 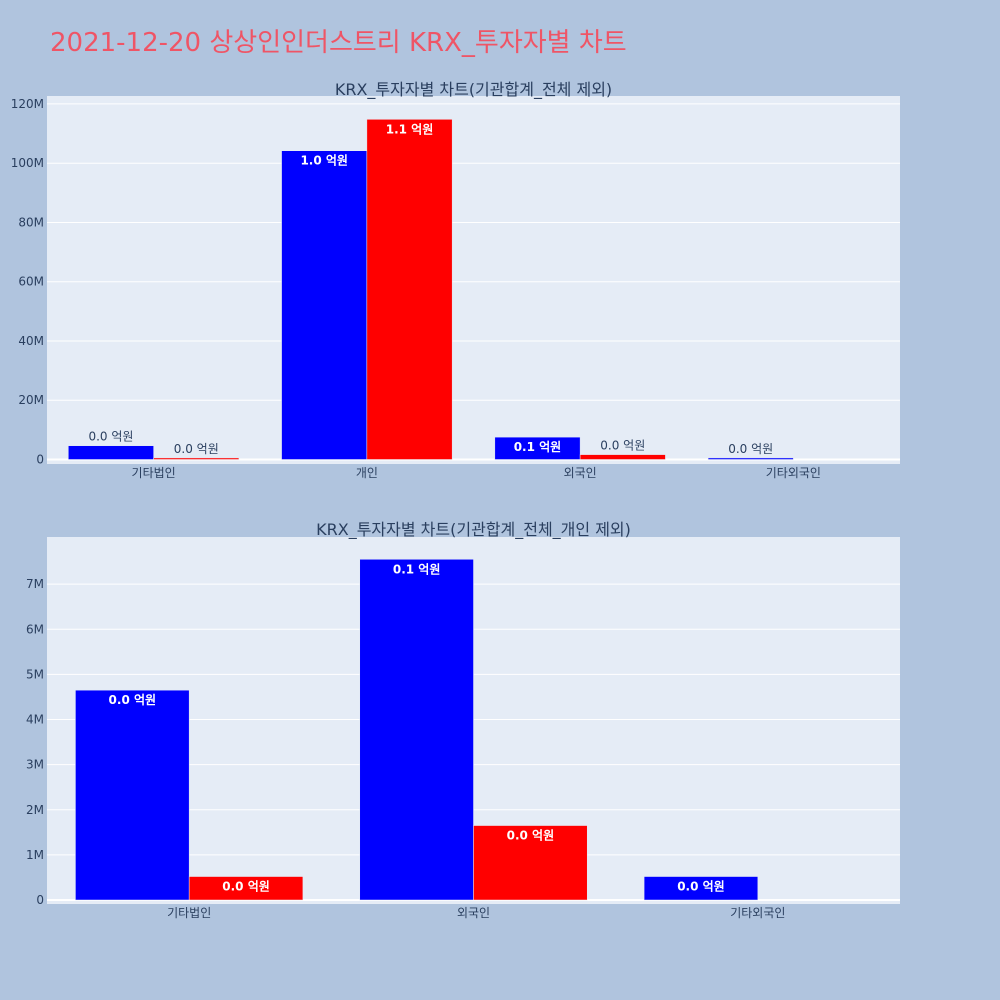 What do you see at coordinates (35, 810) in the screenshot?
I see `y-tick-label: 2M` at bounding box center [35, 810].